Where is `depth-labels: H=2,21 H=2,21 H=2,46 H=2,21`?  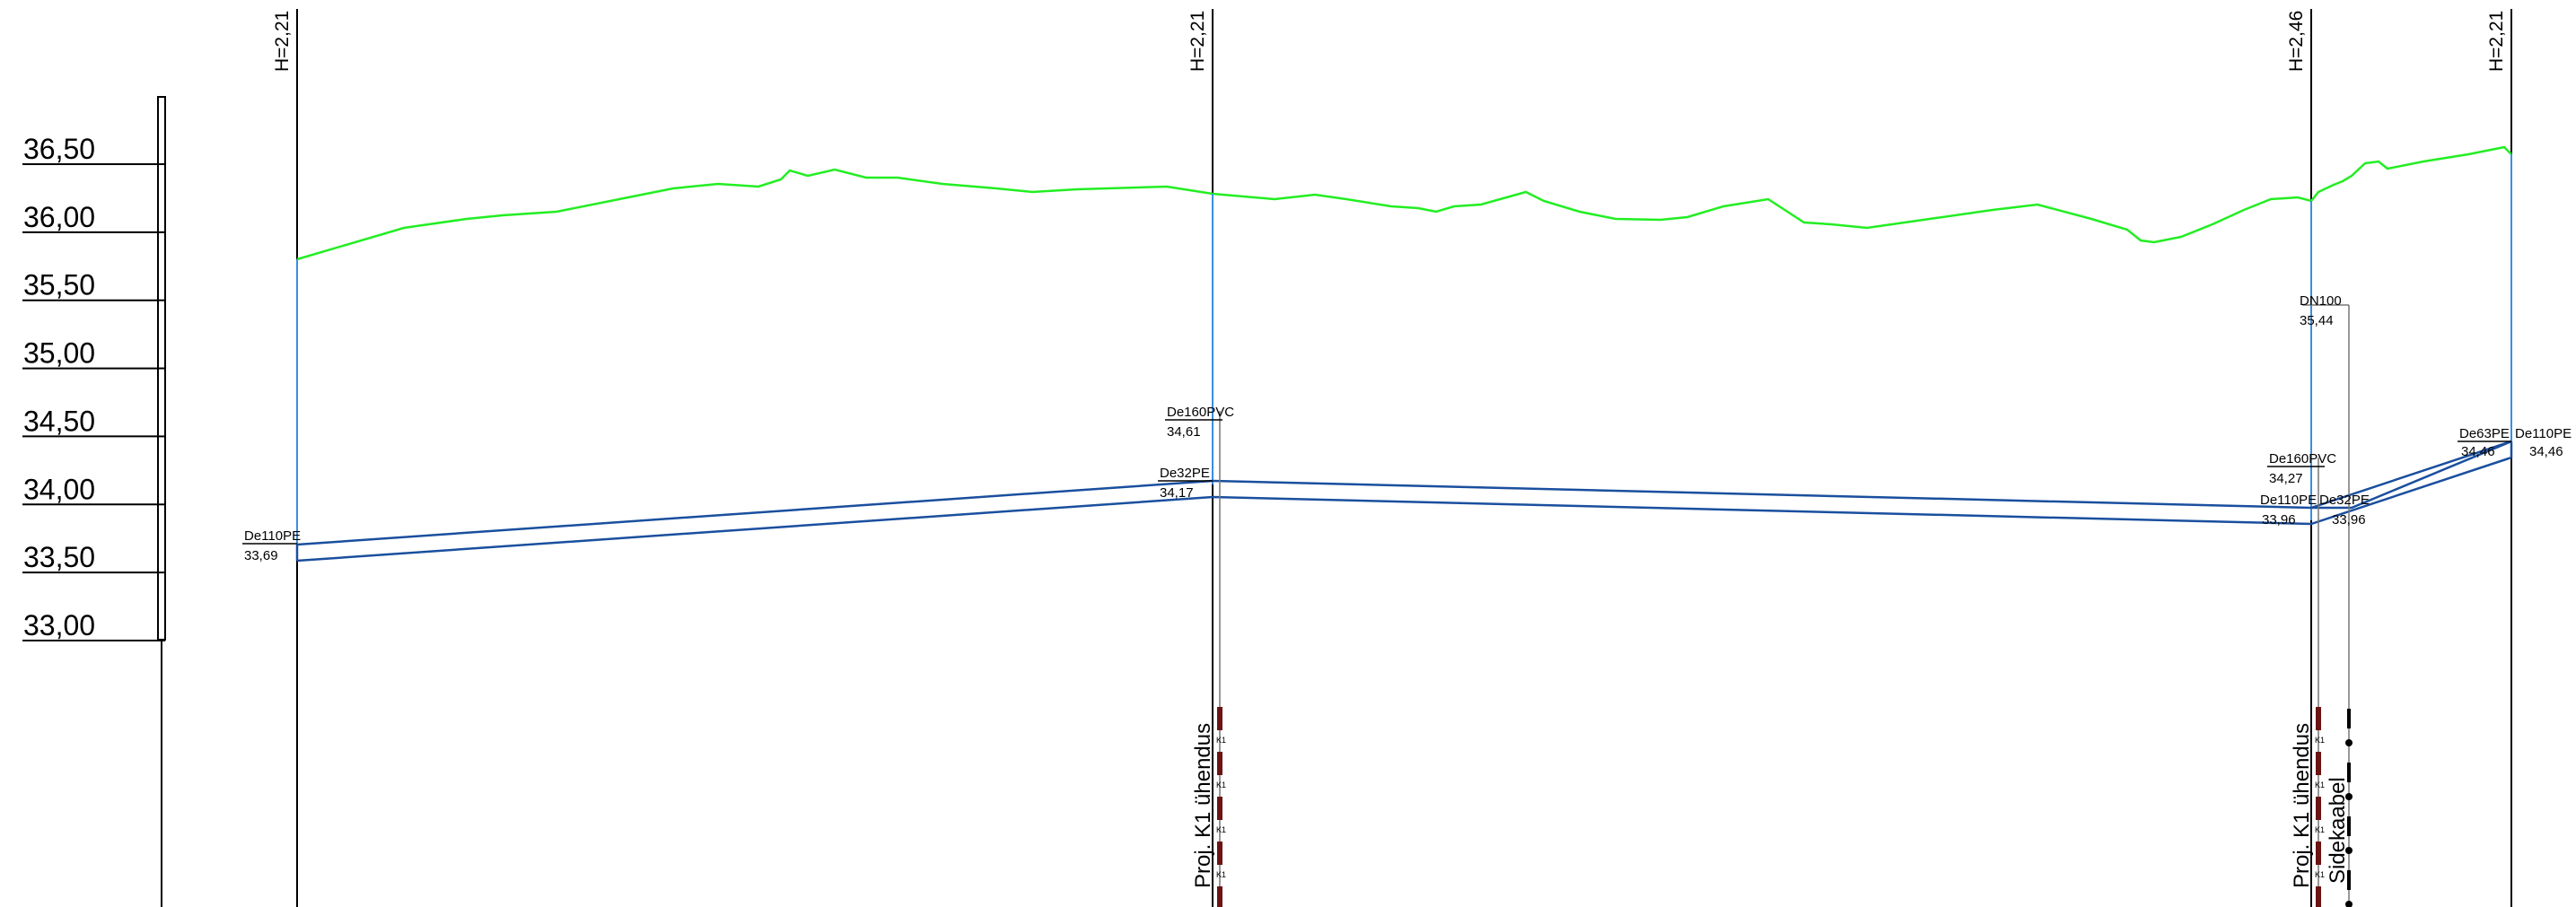
depth-labels: H=2,21 H=2,21 H=2,46 H=2,21 is located at coordinates (1389, 41).